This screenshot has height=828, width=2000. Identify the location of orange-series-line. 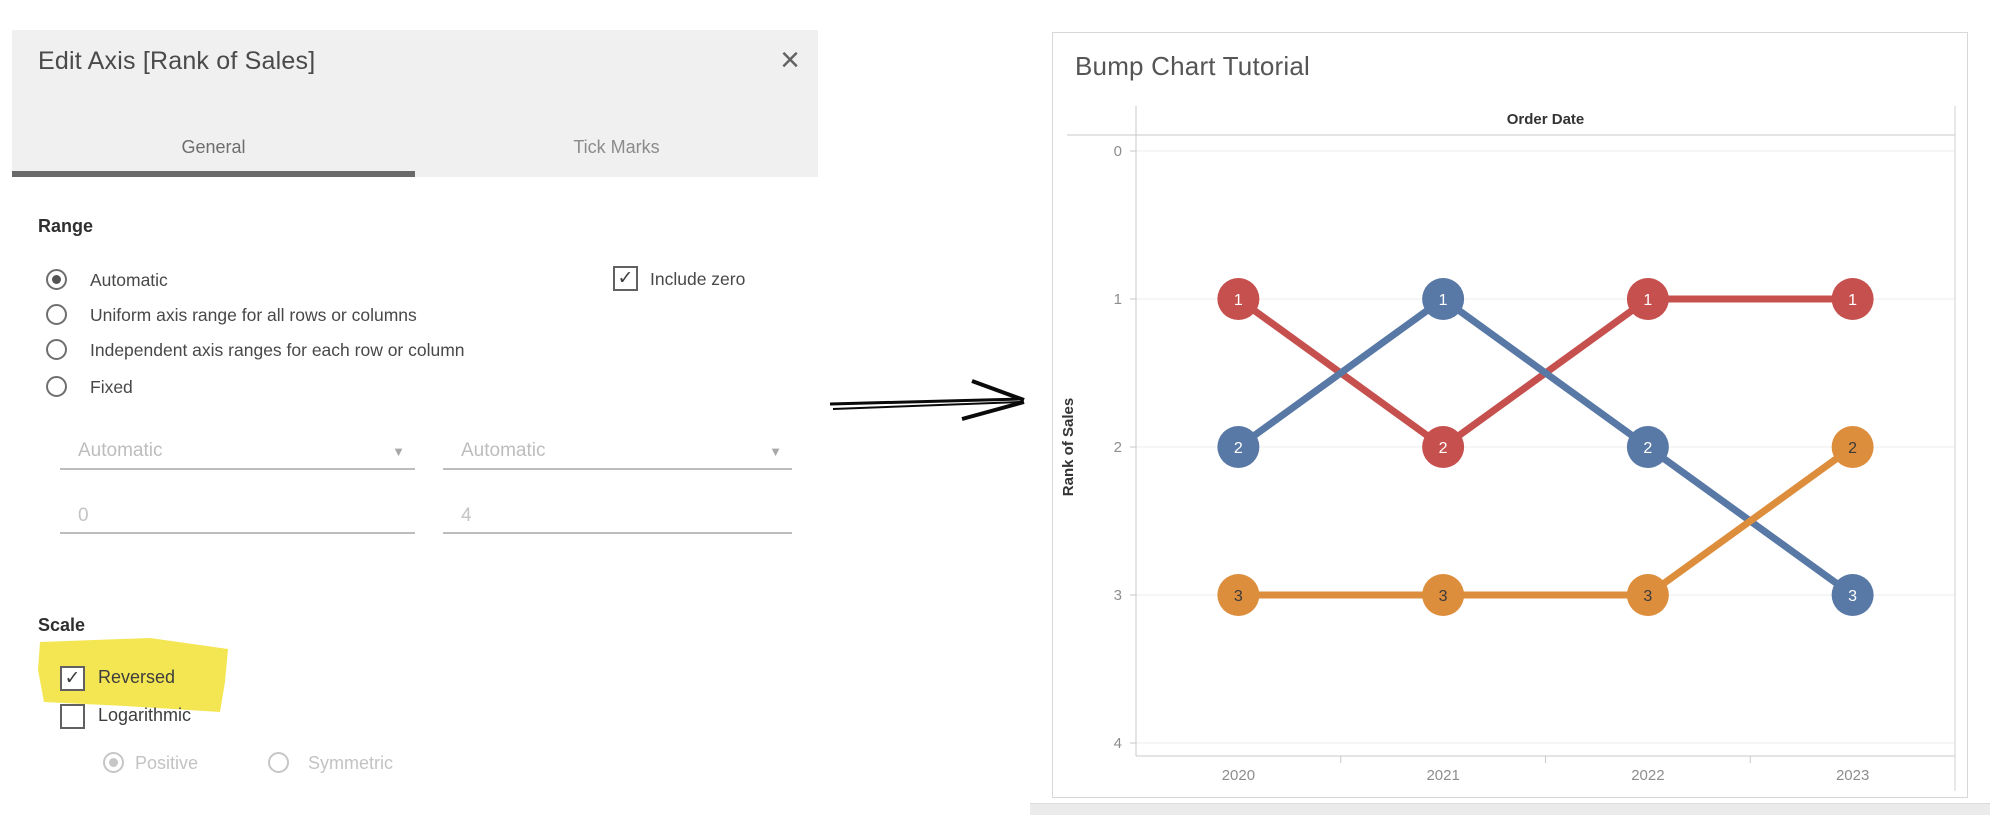
(1546, 521).